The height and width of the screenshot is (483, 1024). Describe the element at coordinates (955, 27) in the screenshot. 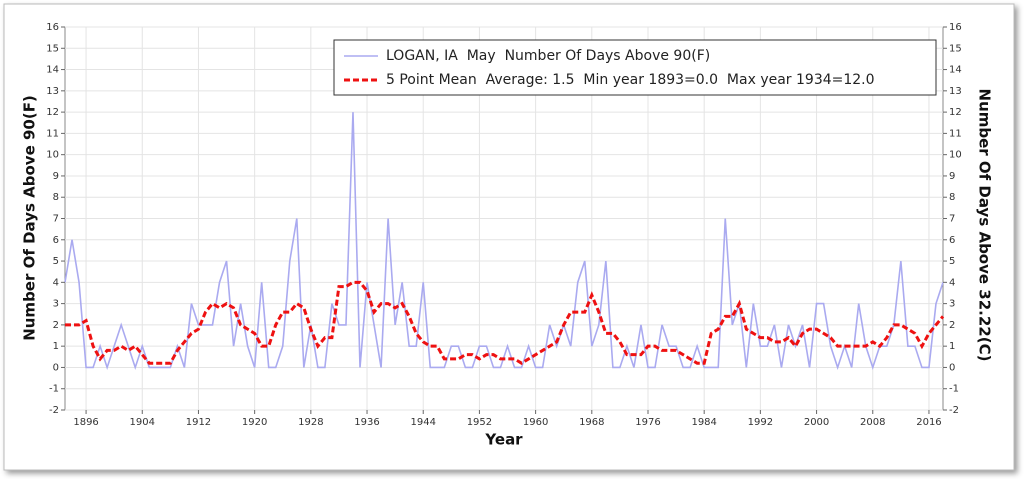

I see `y2-tick-label: 16` at that location.